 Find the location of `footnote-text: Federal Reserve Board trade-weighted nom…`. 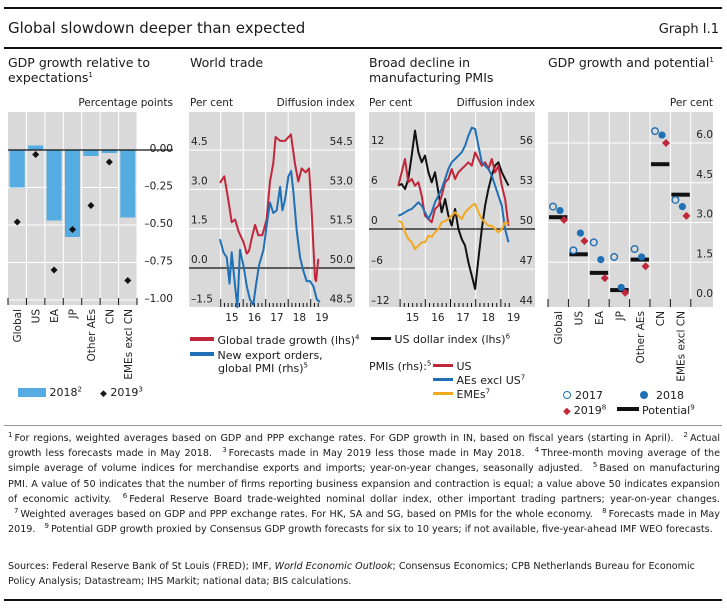

footnote-text: Federal Reserve Board trade-weighted nom… is located at coordinates (424, 499).